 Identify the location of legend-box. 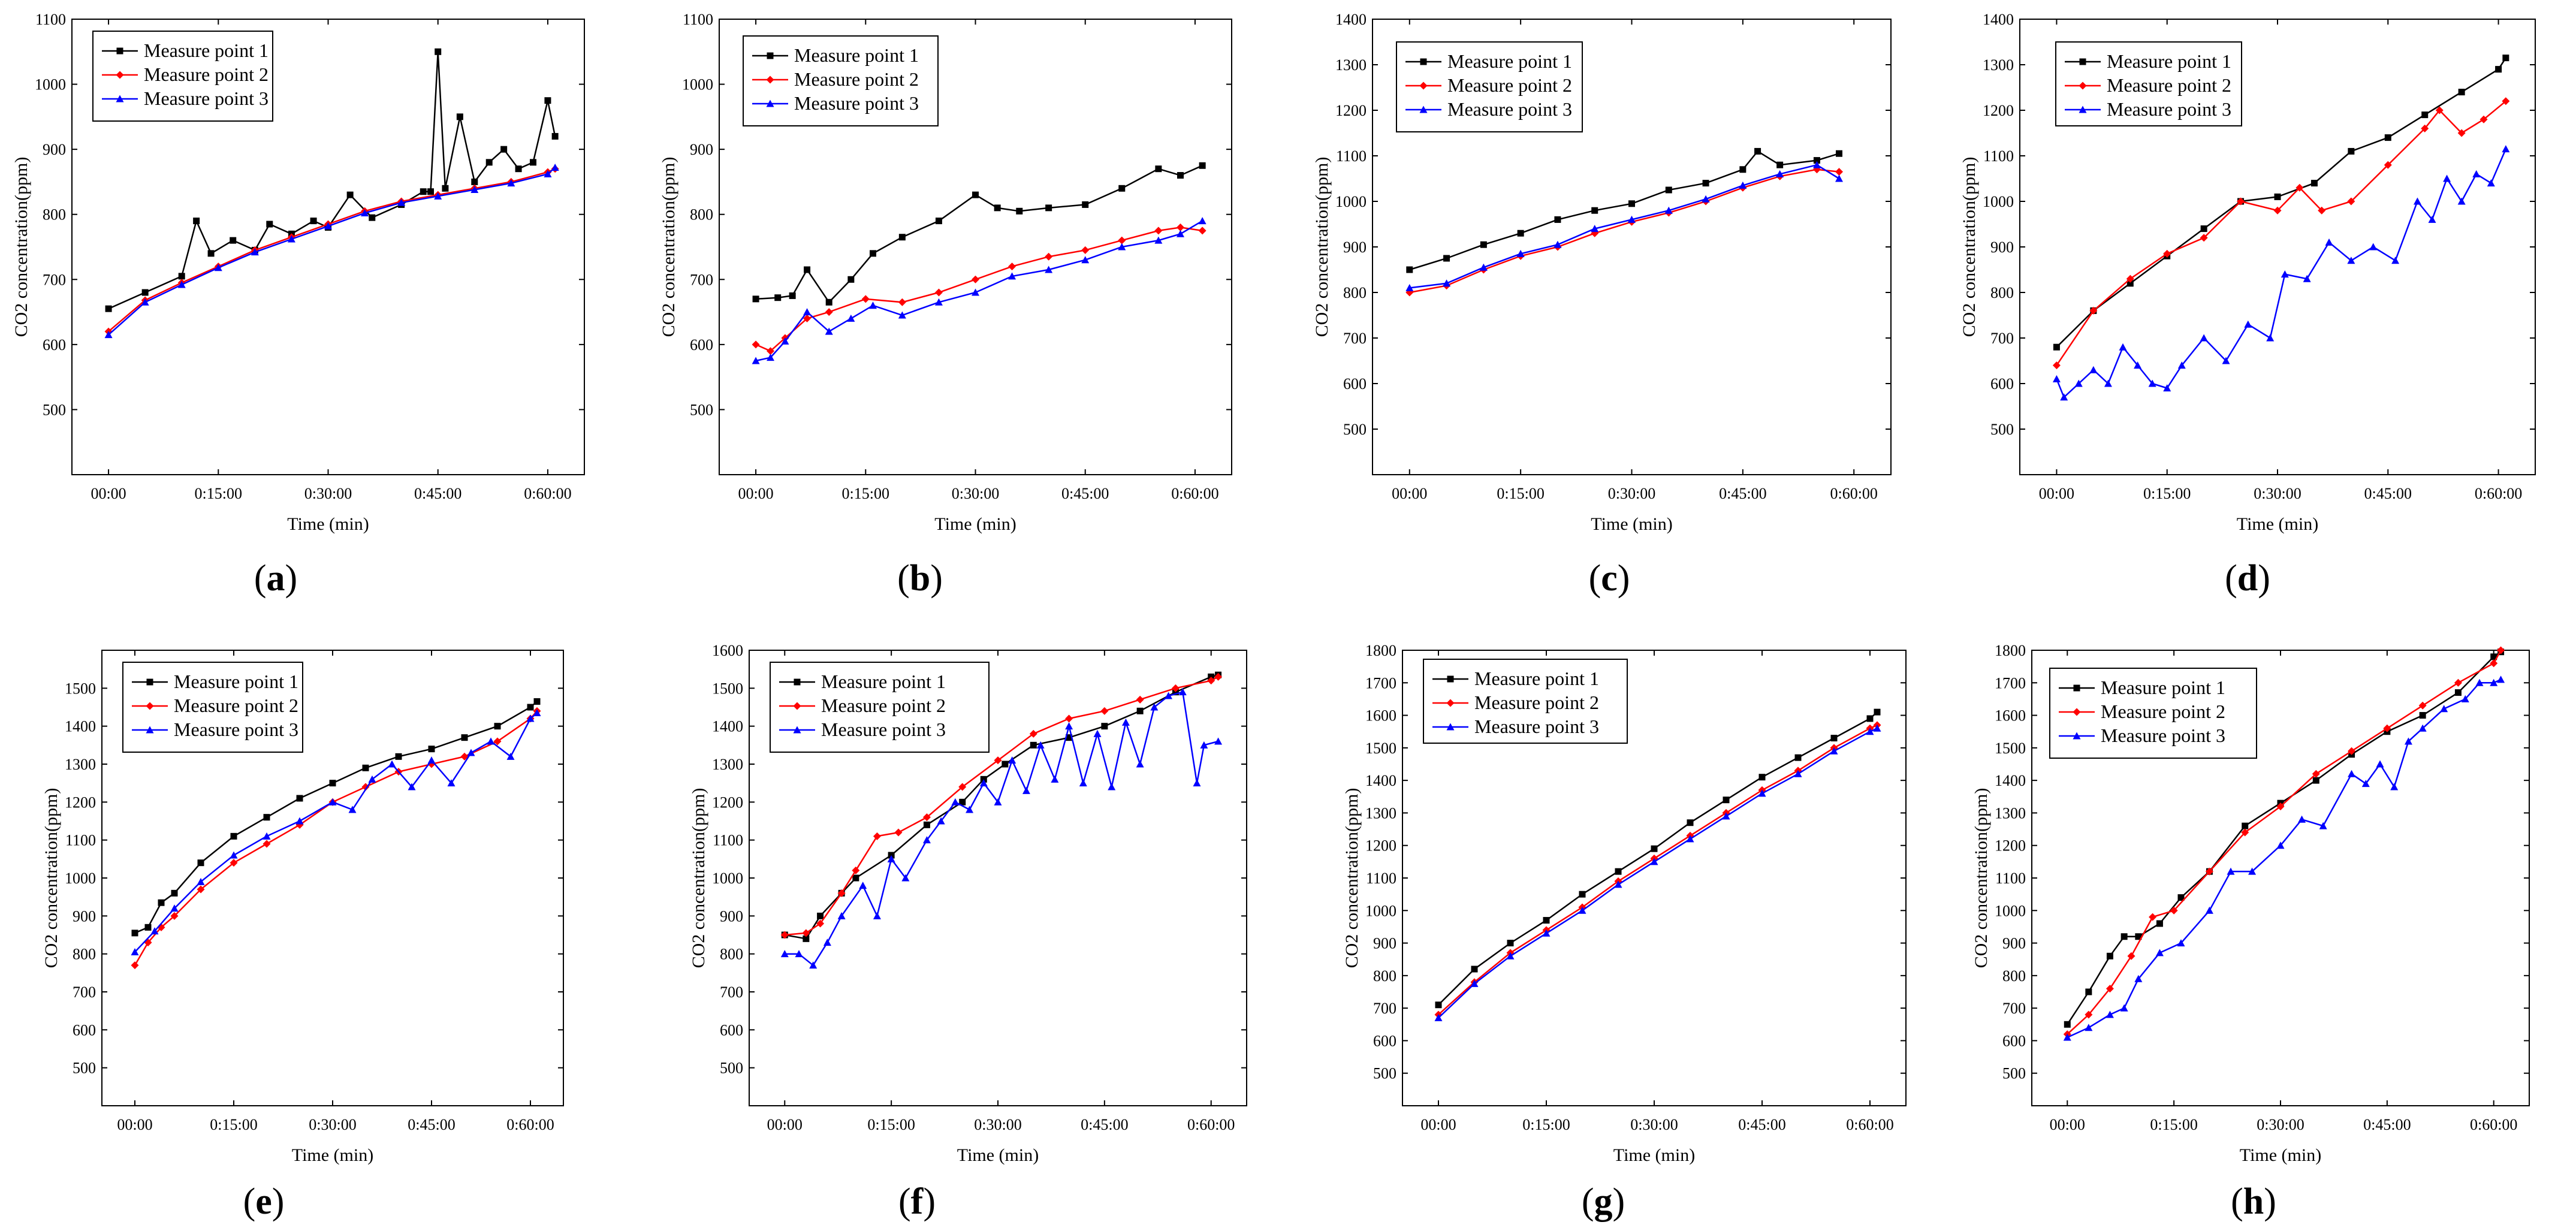
(841, 80).